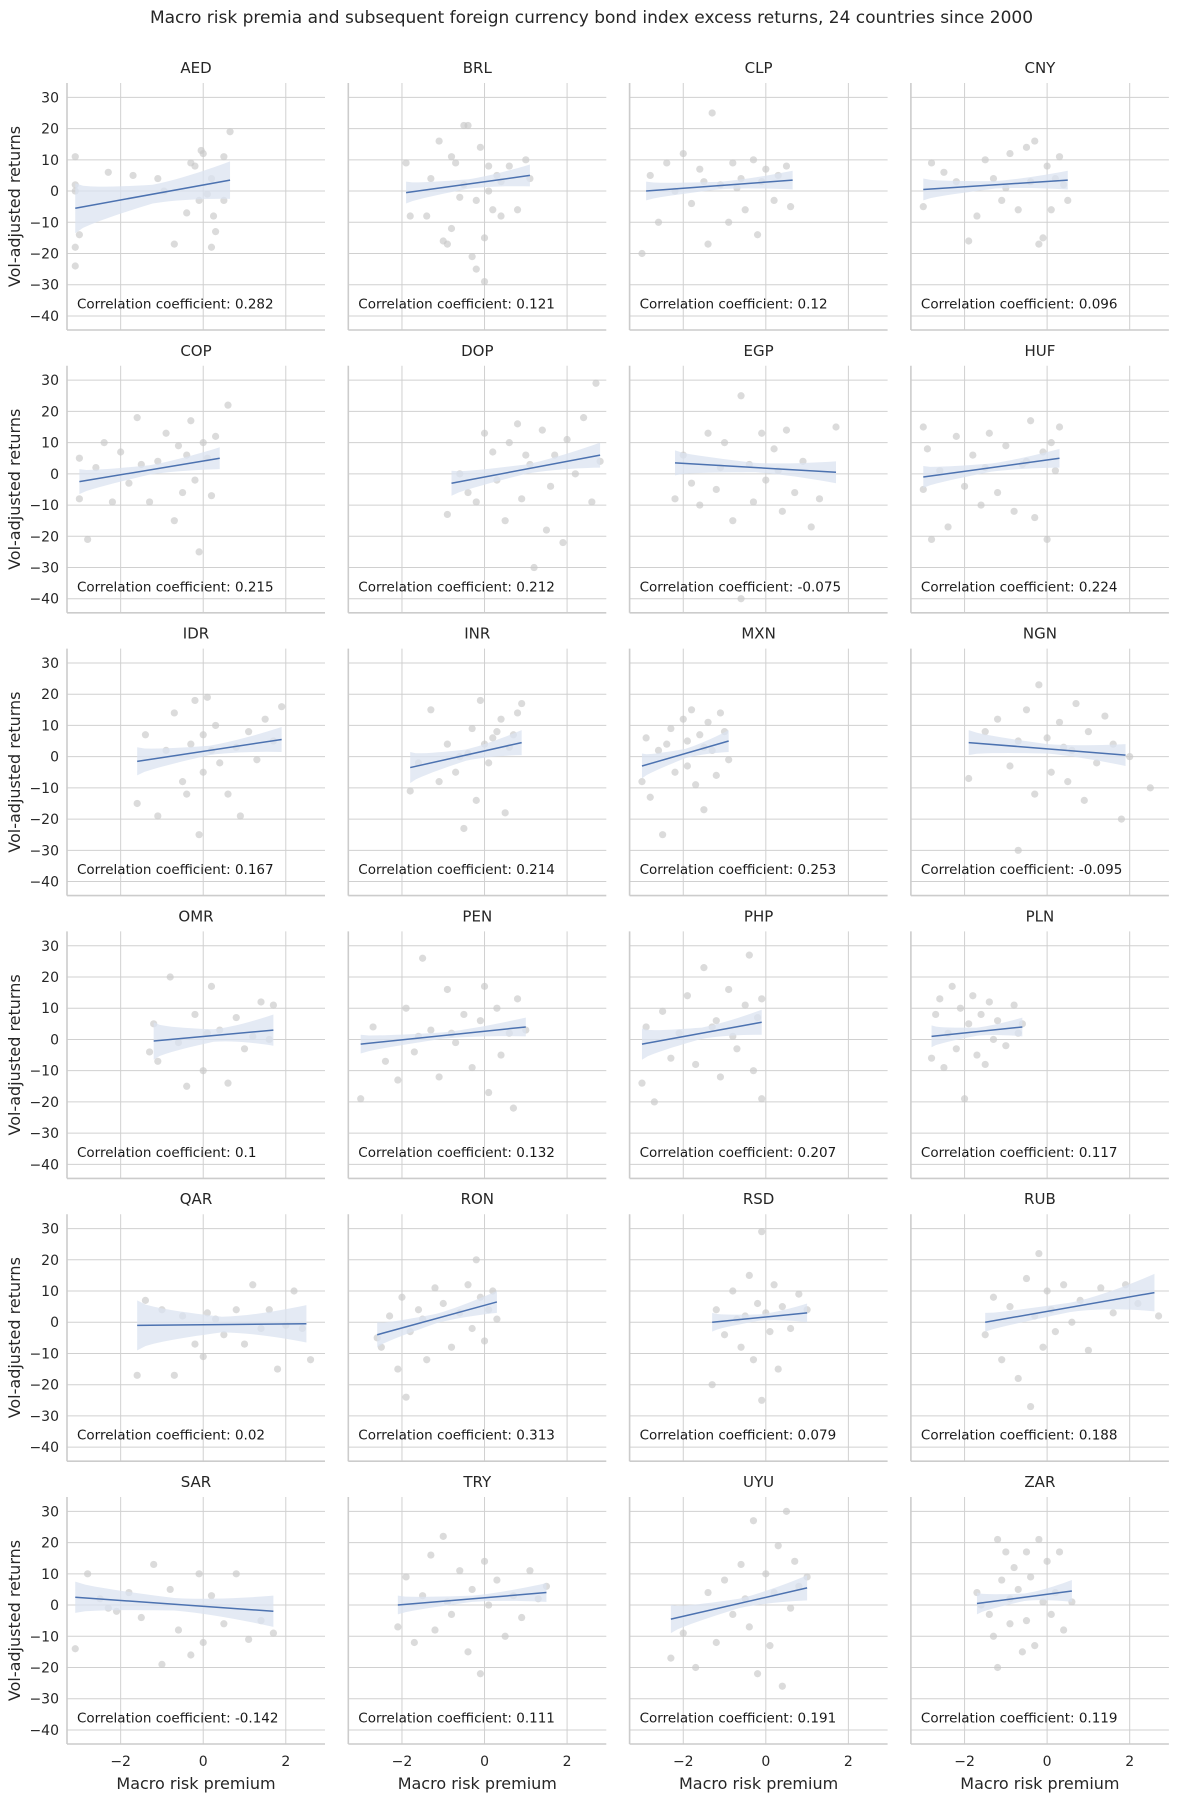 This screenshot has width=1183, height=1802. I want to click on correlation-annotation: Correlation coefficient: -0.142, so click(177, 1718).